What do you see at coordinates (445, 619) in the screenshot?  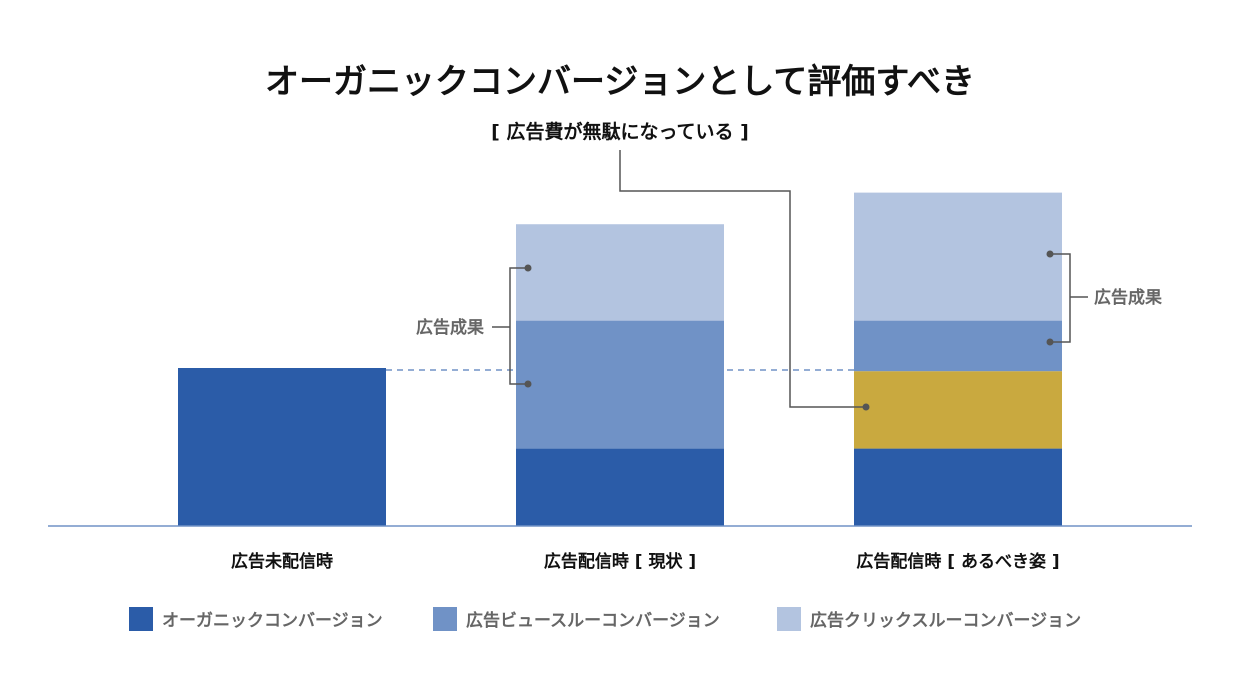 I see `legend-swatch-view-through` at bounding box center [445, 619].